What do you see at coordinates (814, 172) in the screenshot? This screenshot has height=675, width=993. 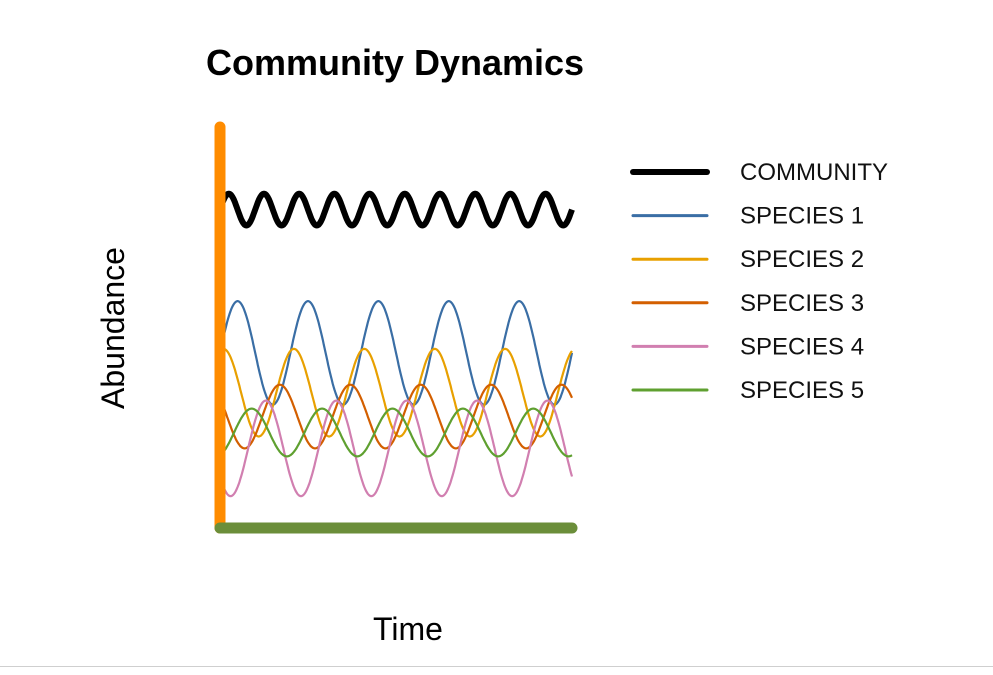 I see `legend-label-community: COMMUNITY` at bounding box center [814, 172].